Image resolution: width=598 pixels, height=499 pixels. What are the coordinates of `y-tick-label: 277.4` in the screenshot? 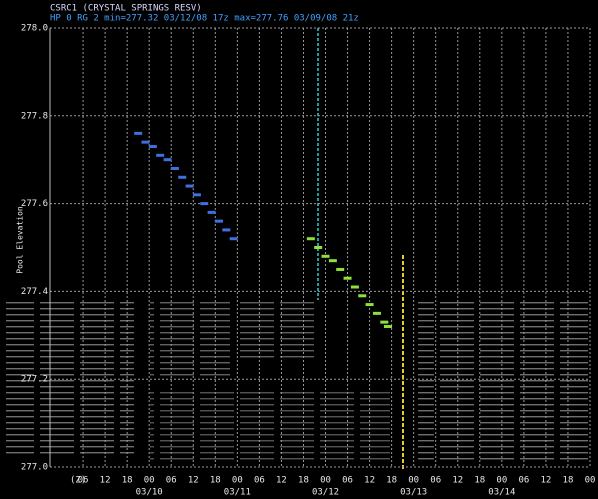 It's located at (34, 292).